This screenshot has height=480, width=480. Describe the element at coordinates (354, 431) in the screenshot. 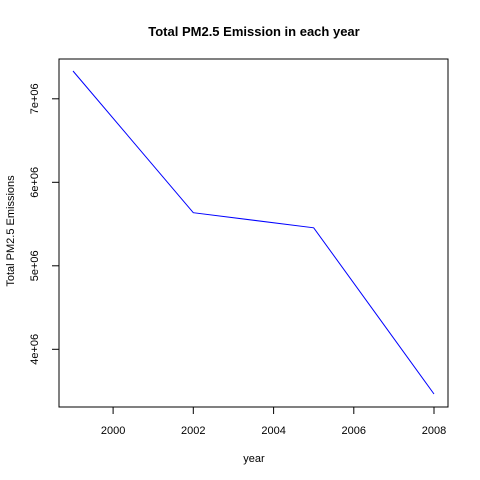

I see `x-tick-label: 2006` at that location.